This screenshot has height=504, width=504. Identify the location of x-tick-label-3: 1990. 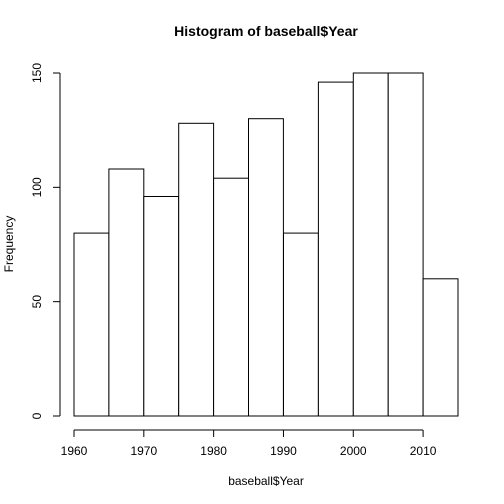
(283, 451).